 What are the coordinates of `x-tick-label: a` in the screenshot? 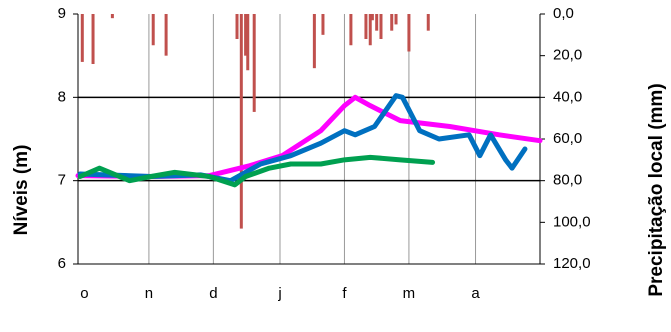 It's located at (475, 293).